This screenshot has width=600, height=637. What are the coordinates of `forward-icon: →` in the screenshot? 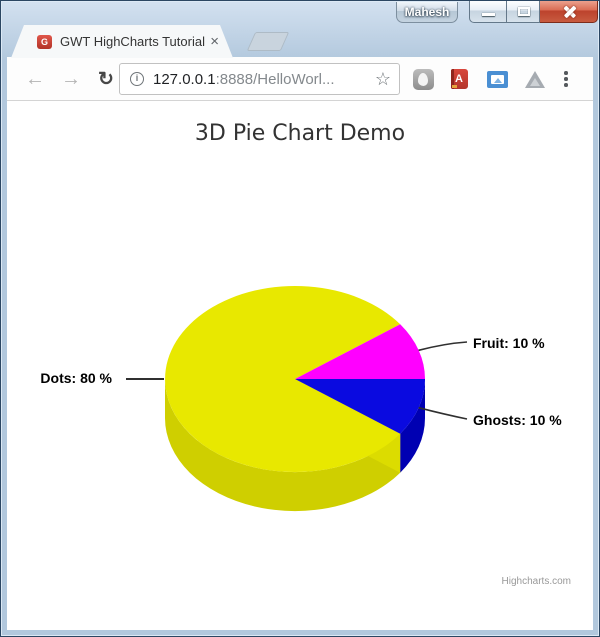 It's located at (71, 78).